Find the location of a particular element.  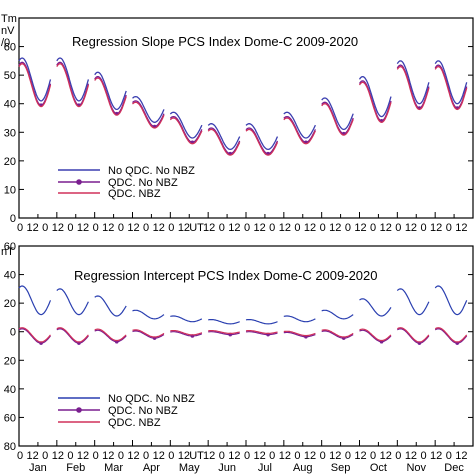

y-tick-label: 0 is located at coordinates (13, 333).